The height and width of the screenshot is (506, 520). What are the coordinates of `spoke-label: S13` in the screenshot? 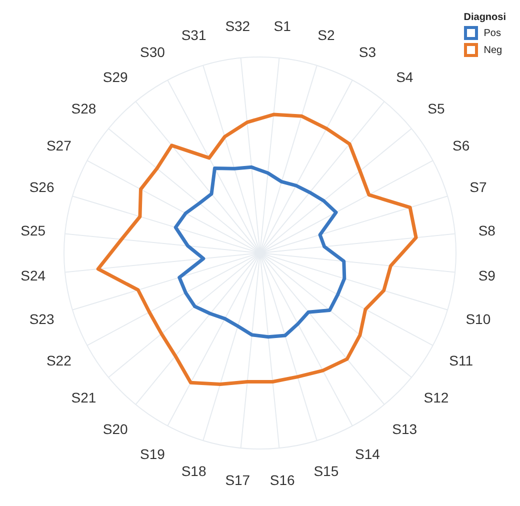 It's located at (405, 429).